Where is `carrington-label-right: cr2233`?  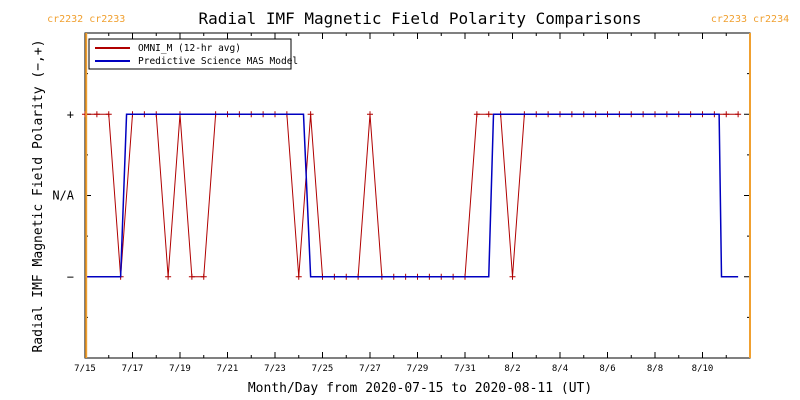
carrington-label-right: cr2233 is located at coordinates (107, 19).